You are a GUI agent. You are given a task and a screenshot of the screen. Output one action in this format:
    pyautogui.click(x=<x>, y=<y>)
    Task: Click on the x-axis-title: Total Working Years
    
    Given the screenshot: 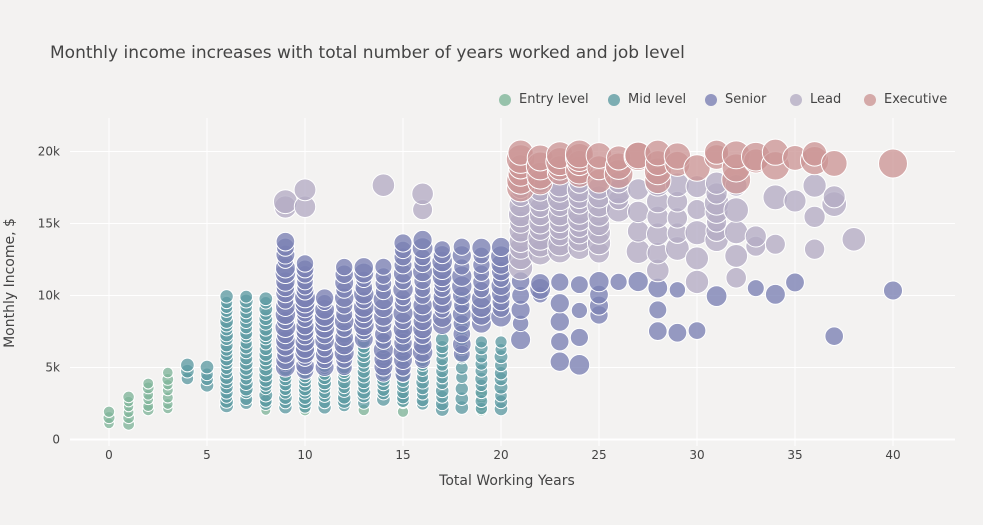 What is the action you would take?
    pyautogui.click(x=506, y=481)
    